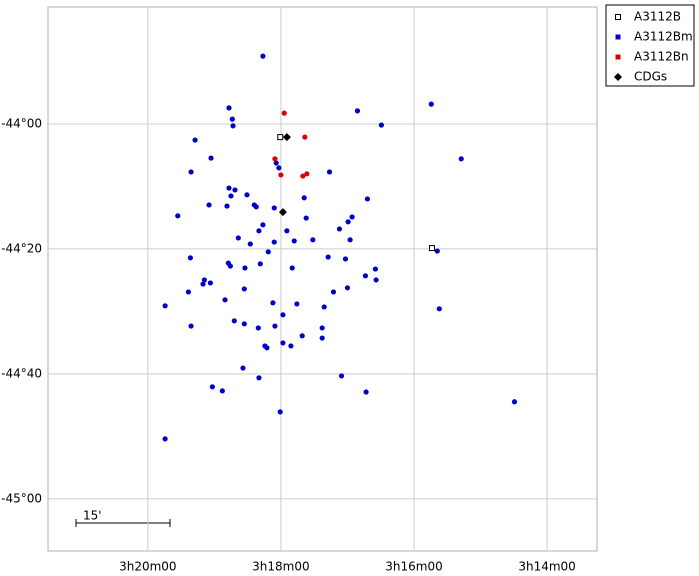 The image size is (699, 576). I want to click on x-tick-label: 3h20m00, so click(147, 567).